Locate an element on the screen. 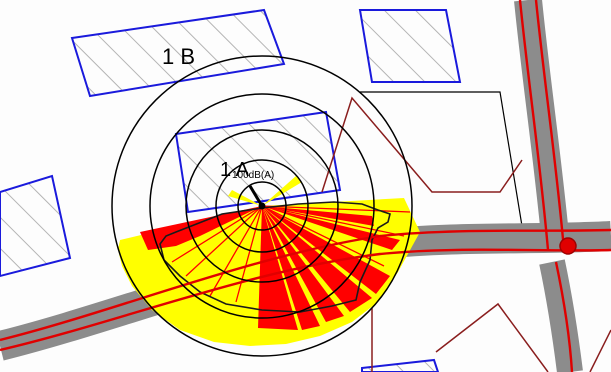 This screenshot has height=372, width=611. road-line-north-b is located at coordinates (550, 125).